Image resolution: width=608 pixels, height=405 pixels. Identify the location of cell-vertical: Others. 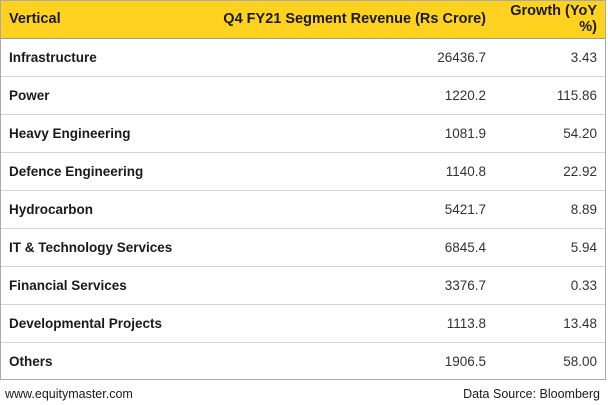
(96, 360).